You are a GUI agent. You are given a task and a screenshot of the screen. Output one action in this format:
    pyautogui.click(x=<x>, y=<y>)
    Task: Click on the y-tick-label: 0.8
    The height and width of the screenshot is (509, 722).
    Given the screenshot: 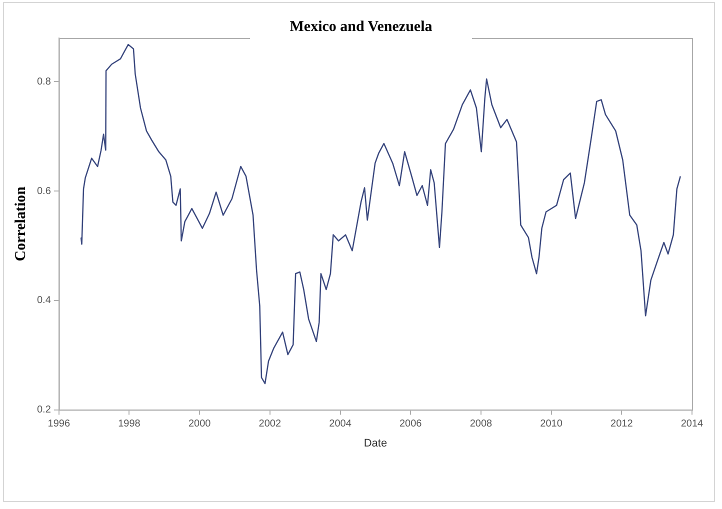 What is the action you would take?
    pyautogui.click(x=44, y=82)
    